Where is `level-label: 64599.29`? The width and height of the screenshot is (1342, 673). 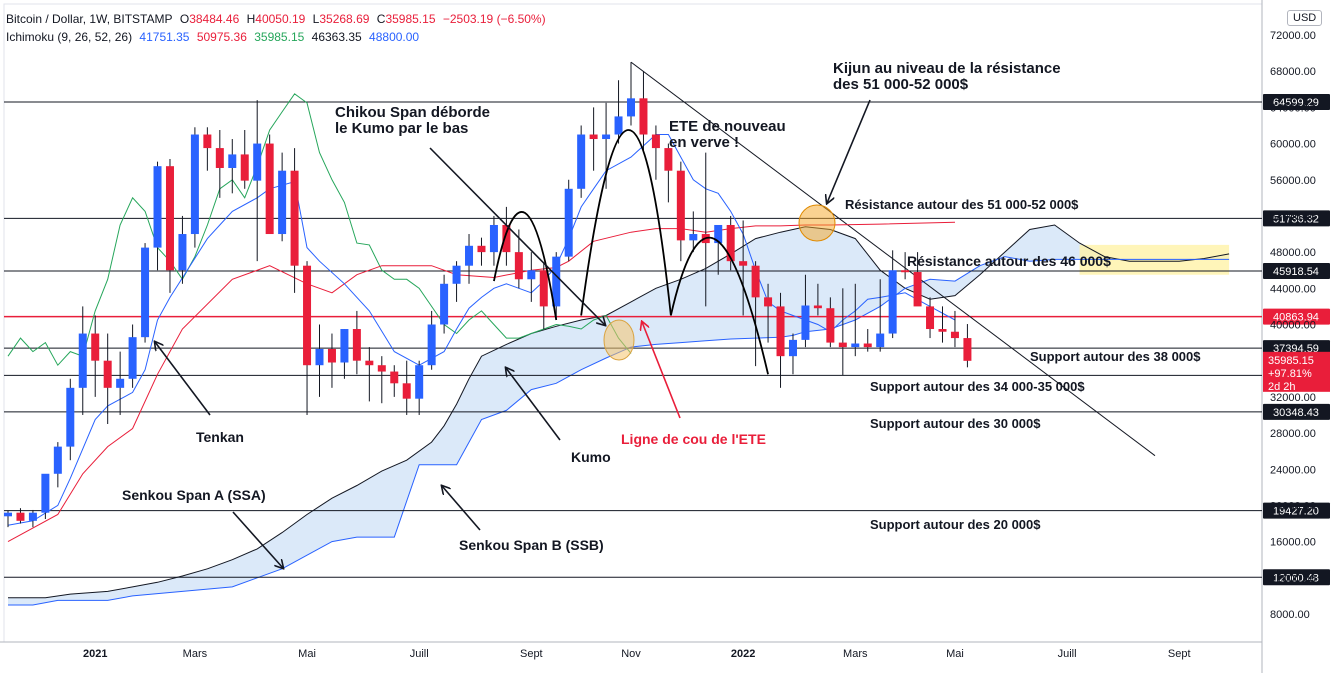
level-label: 64599.29 is located at coordinates (1296, 103).